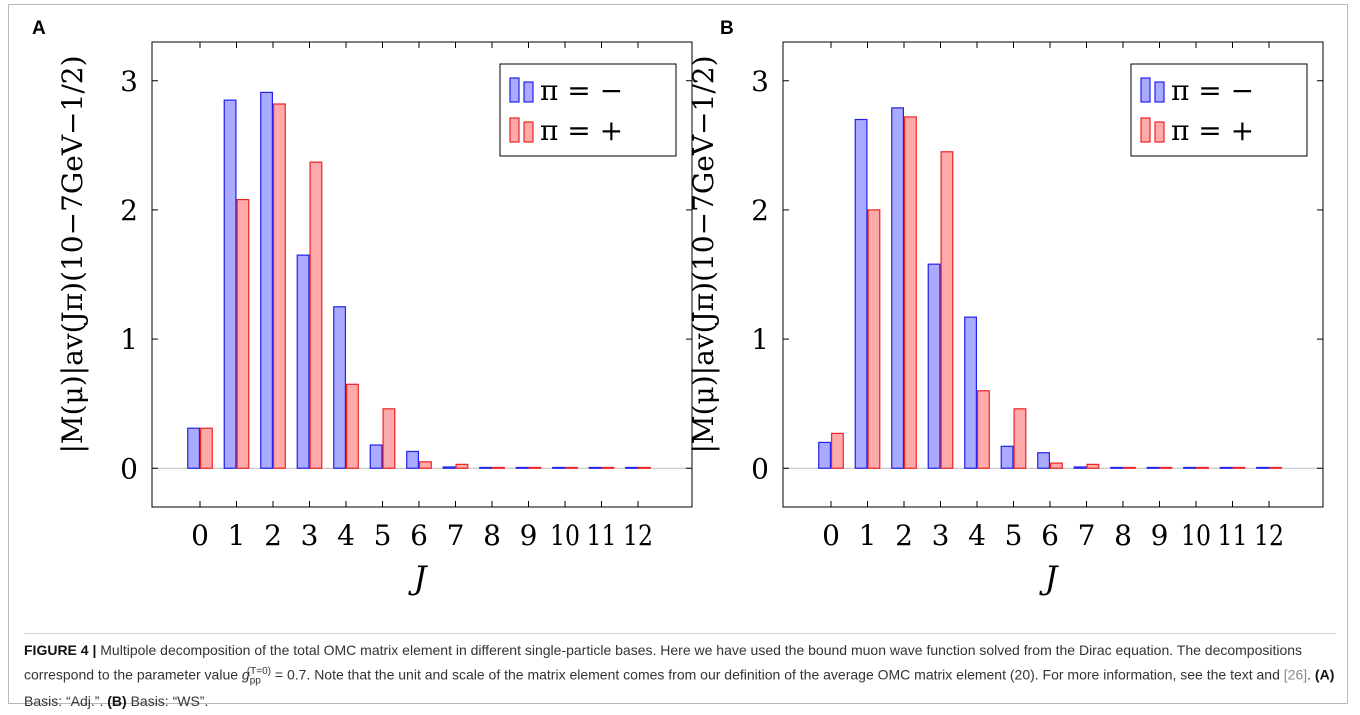 The image size is (1360, 715). Describe the element at coordinates (129, 81) in the screenshot. I see `y-tick-label: 3` at that location.